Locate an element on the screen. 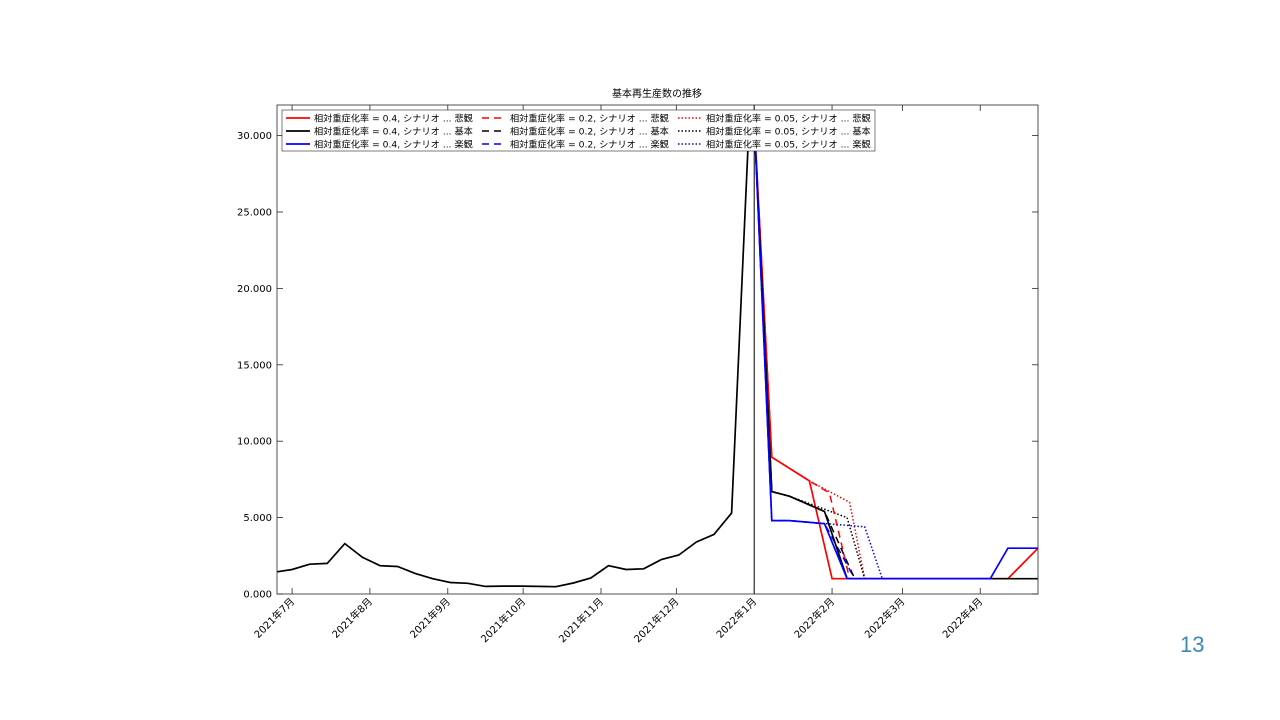  y-tick-label: 30.000 is located at coordinates (254, 136).